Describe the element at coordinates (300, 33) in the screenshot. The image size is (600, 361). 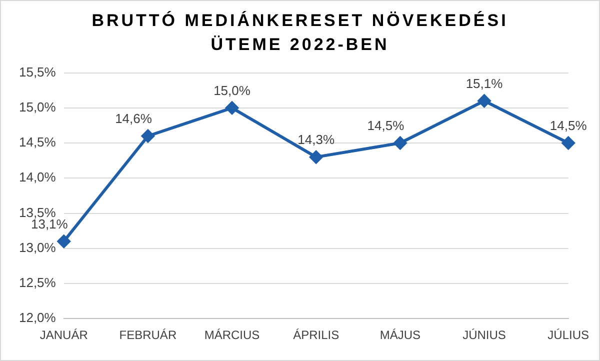
I see `chart-title: BRUTTÓ MEDIÁNKERESET NÖVEKEDÉSI ÜTEME 2022-BEN` at that location.